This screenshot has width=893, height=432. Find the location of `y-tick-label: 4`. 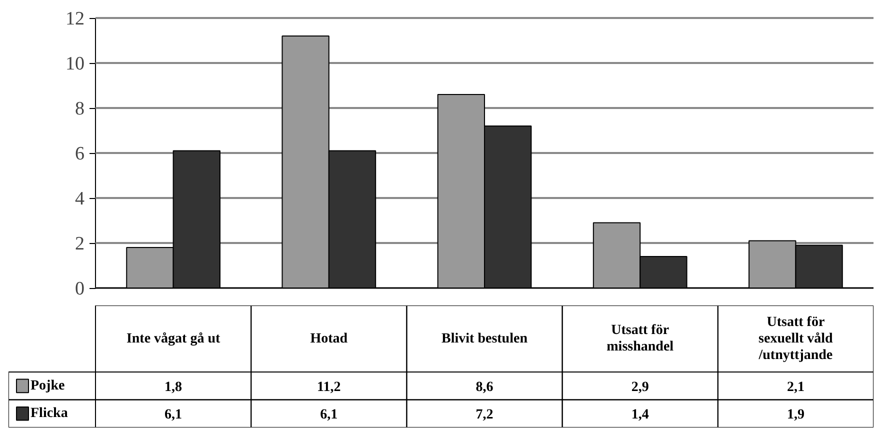

y-tick-label: 4 is located at coordinates (80, 199).